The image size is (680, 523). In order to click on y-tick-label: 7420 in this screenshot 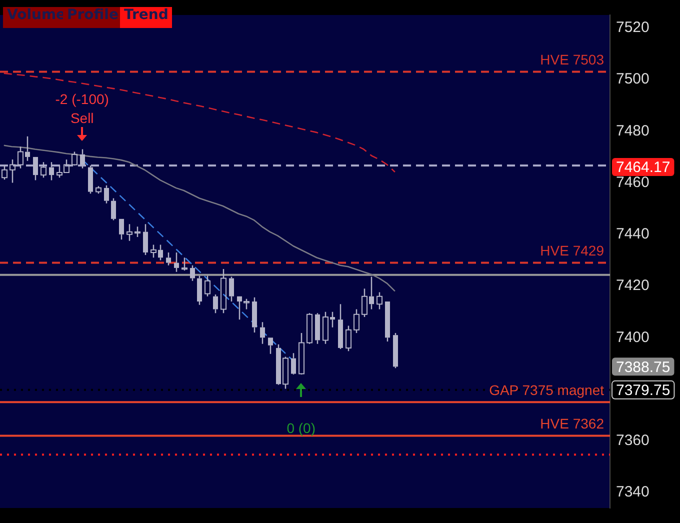, I will do `click(633, 285)`.